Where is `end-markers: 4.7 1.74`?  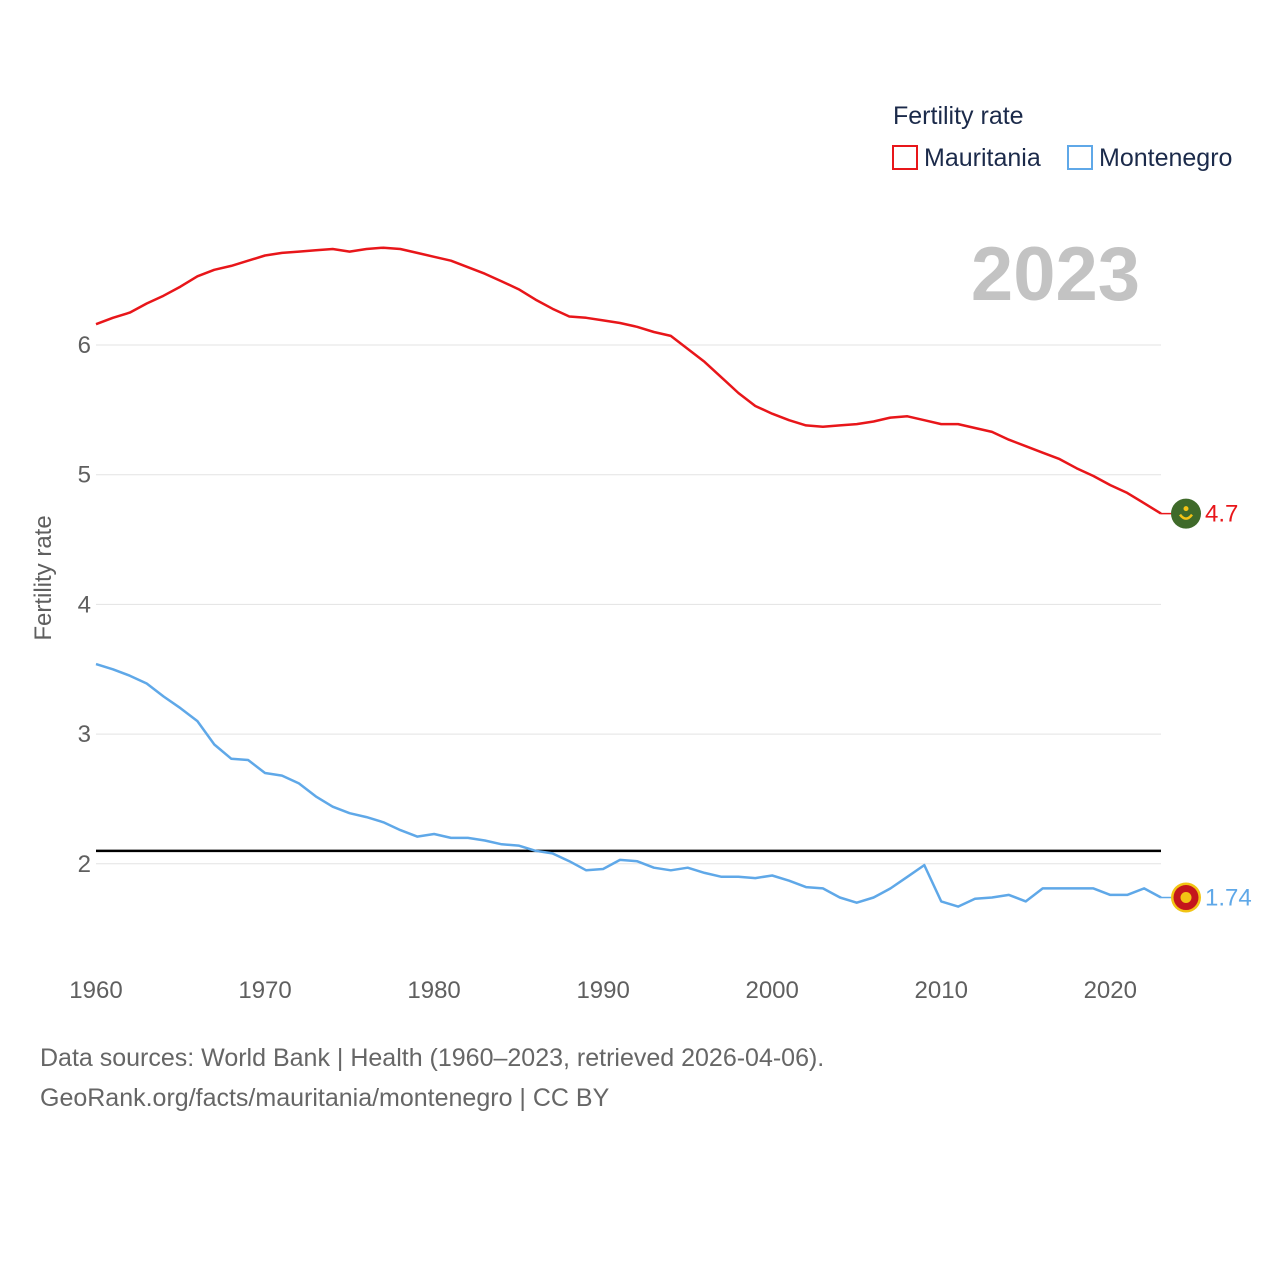 end-markers: 4.7 1.74 is located at coordinates (1206, 705).